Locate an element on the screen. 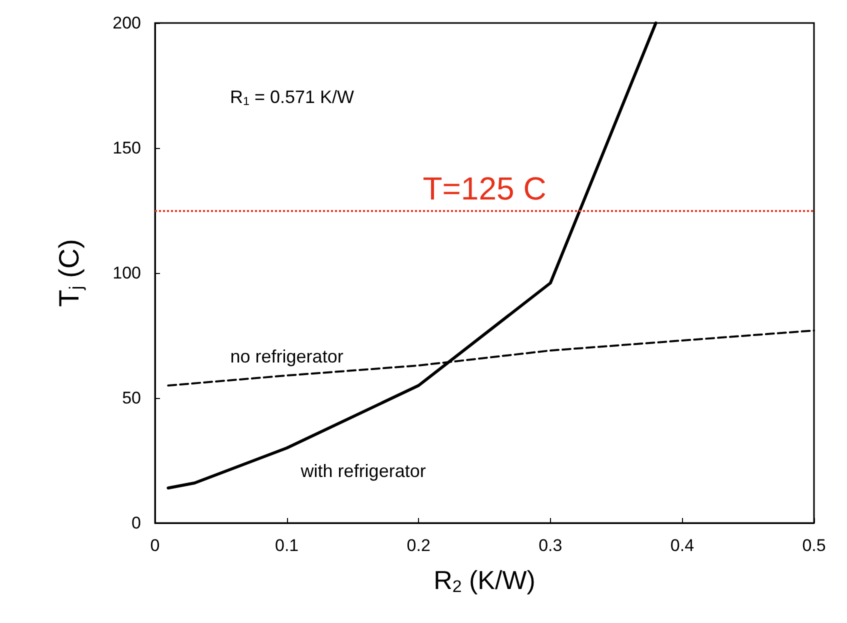 This screenshot has width=847, height=623. y-tick-label: 0 is located at coordinates (136, 523).